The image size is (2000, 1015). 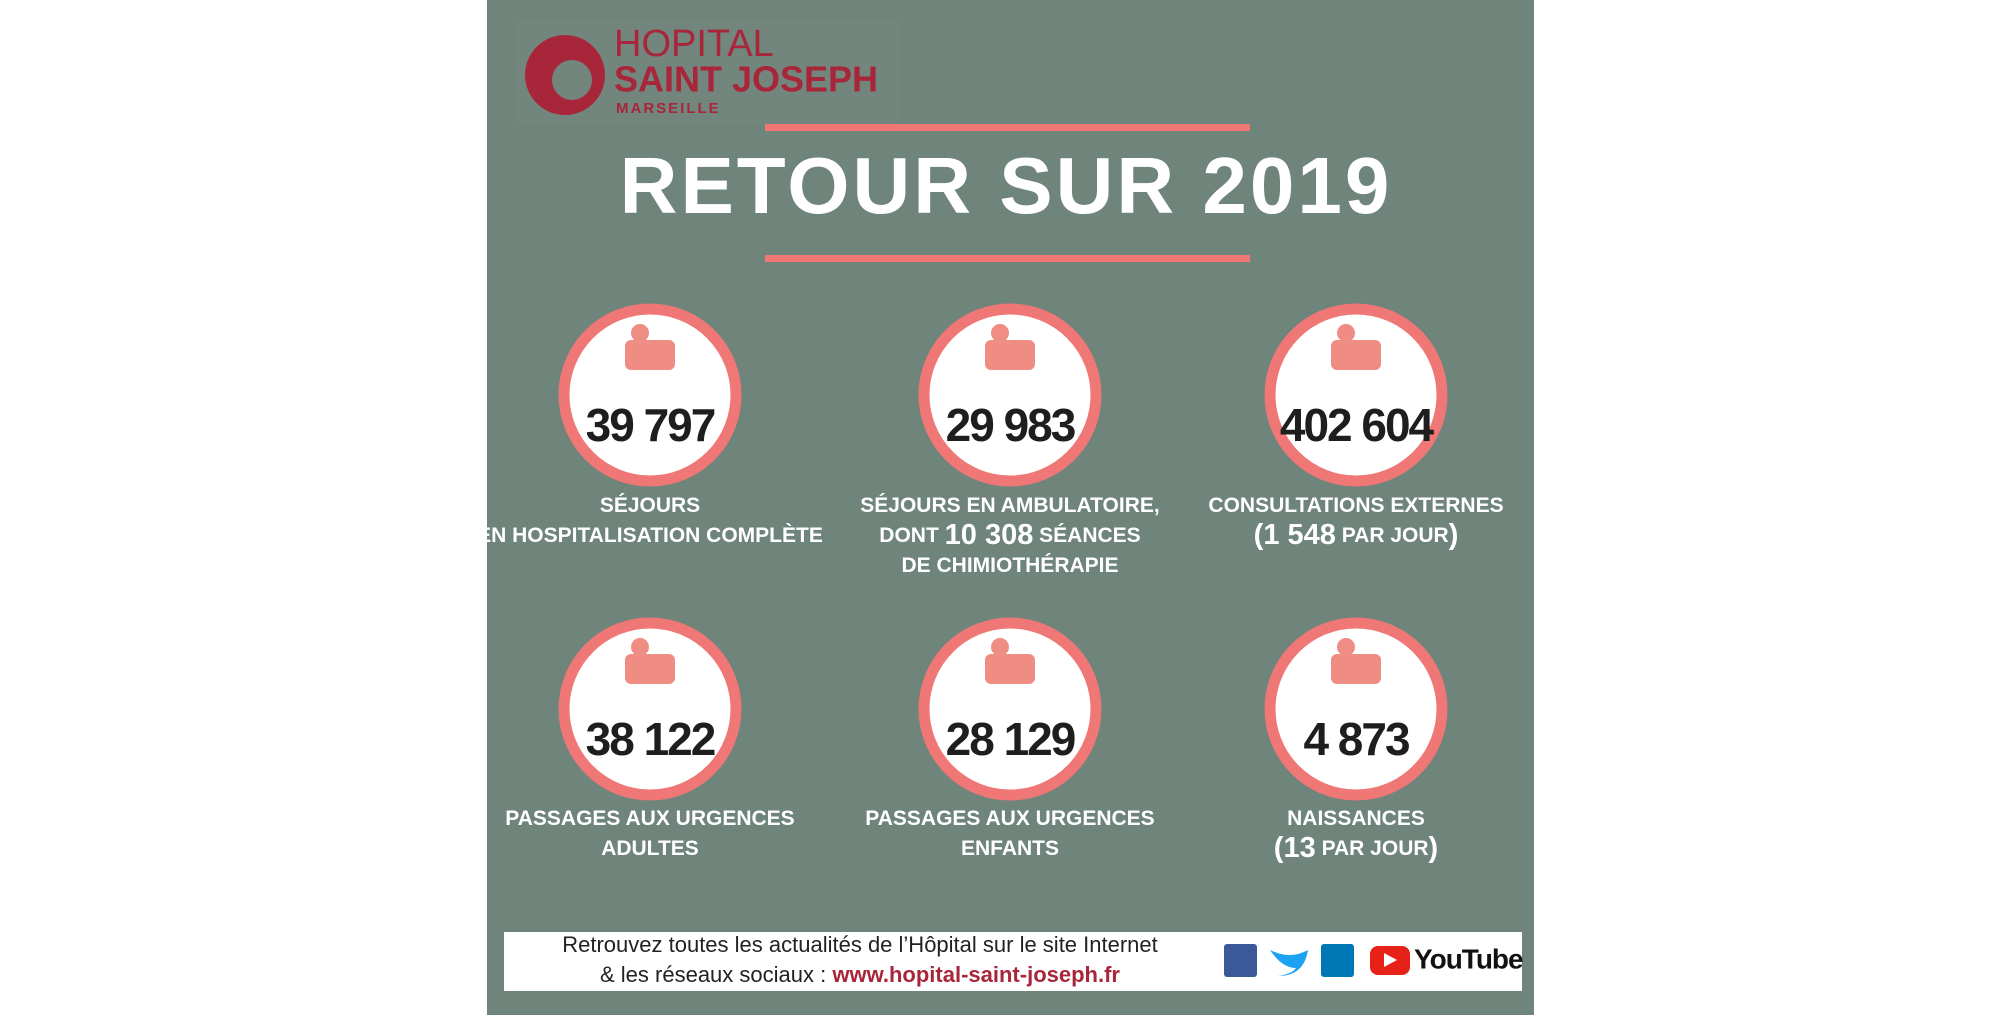 I want to click on stat-number: 28 129, so click(x=1010, y=739).